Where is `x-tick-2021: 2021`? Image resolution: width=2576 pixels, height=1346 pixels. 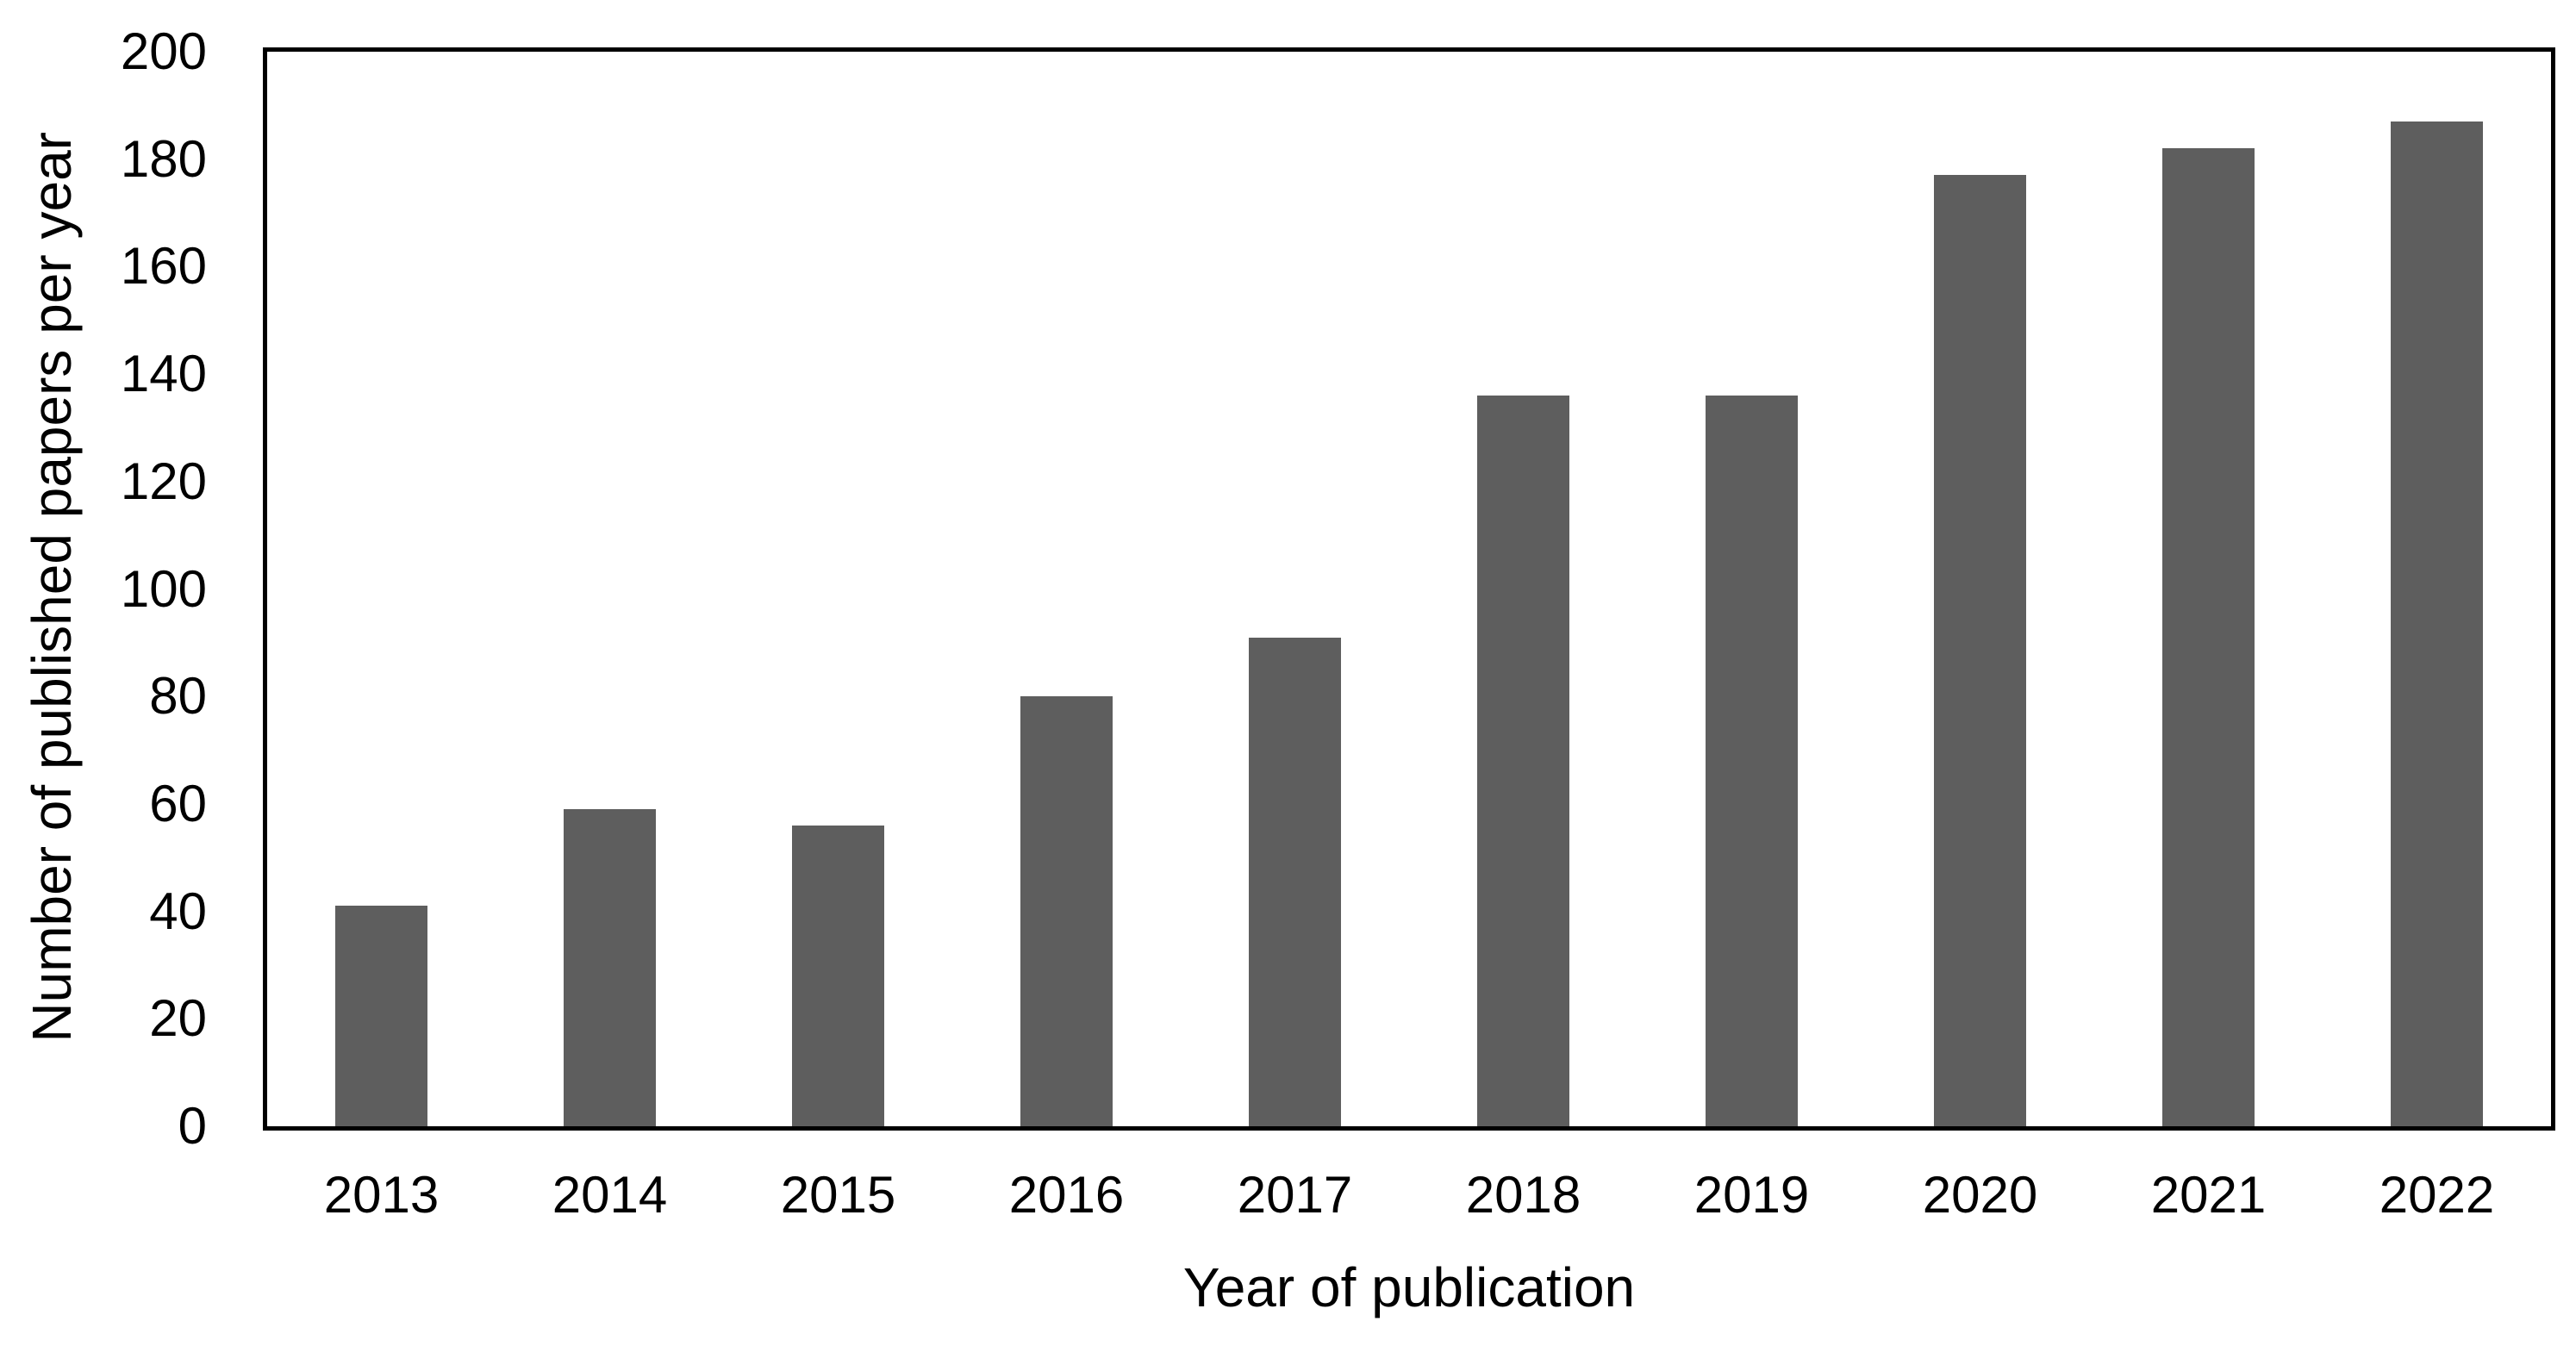
x-tick-2021: 2021 is located at coordinates (2208, 1195).